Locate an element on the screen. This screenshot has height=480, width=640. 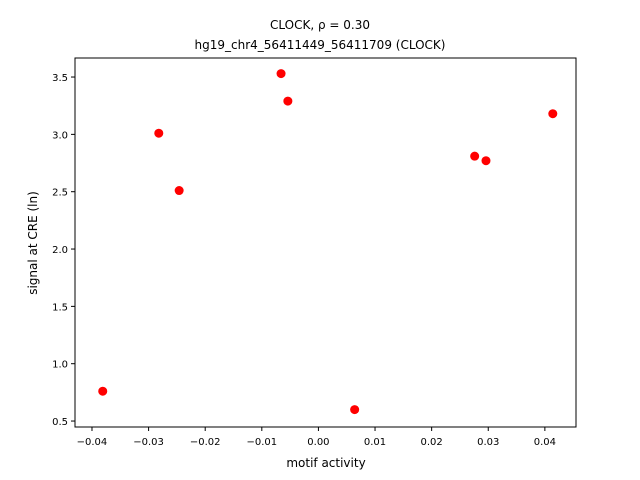
y-axis-label: signal at CRE (ln) is located at coordinates (33, 243).